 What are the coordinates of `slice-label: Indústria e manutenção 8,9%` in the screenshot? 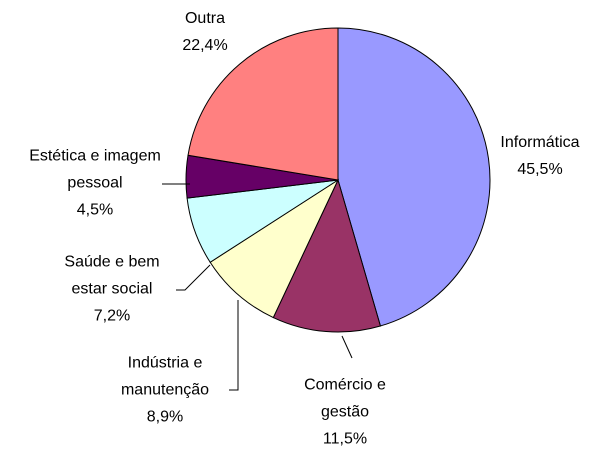 It's located at (165, 390).